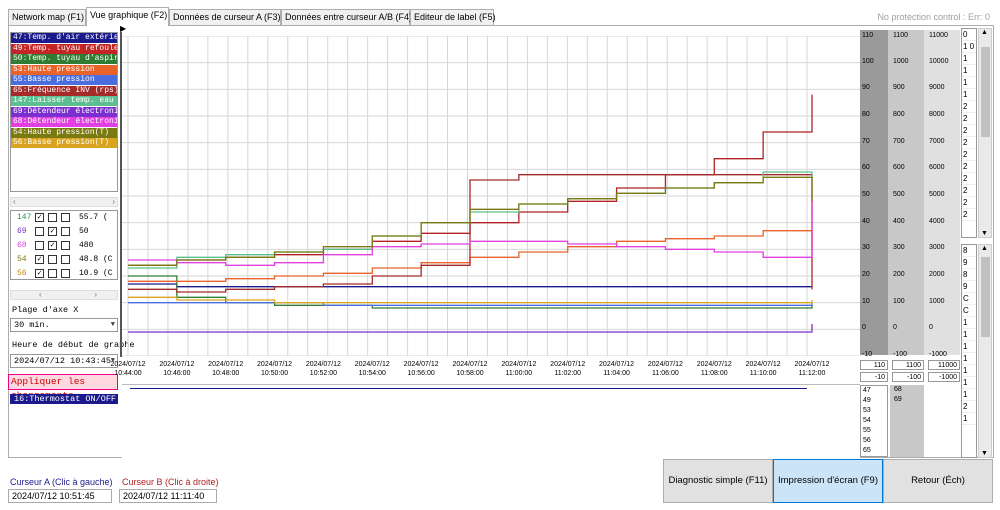 Image resolution: width=1000 pixels, height=510 pixels. I want to click on id-list-item: 53, so click(867, 410).